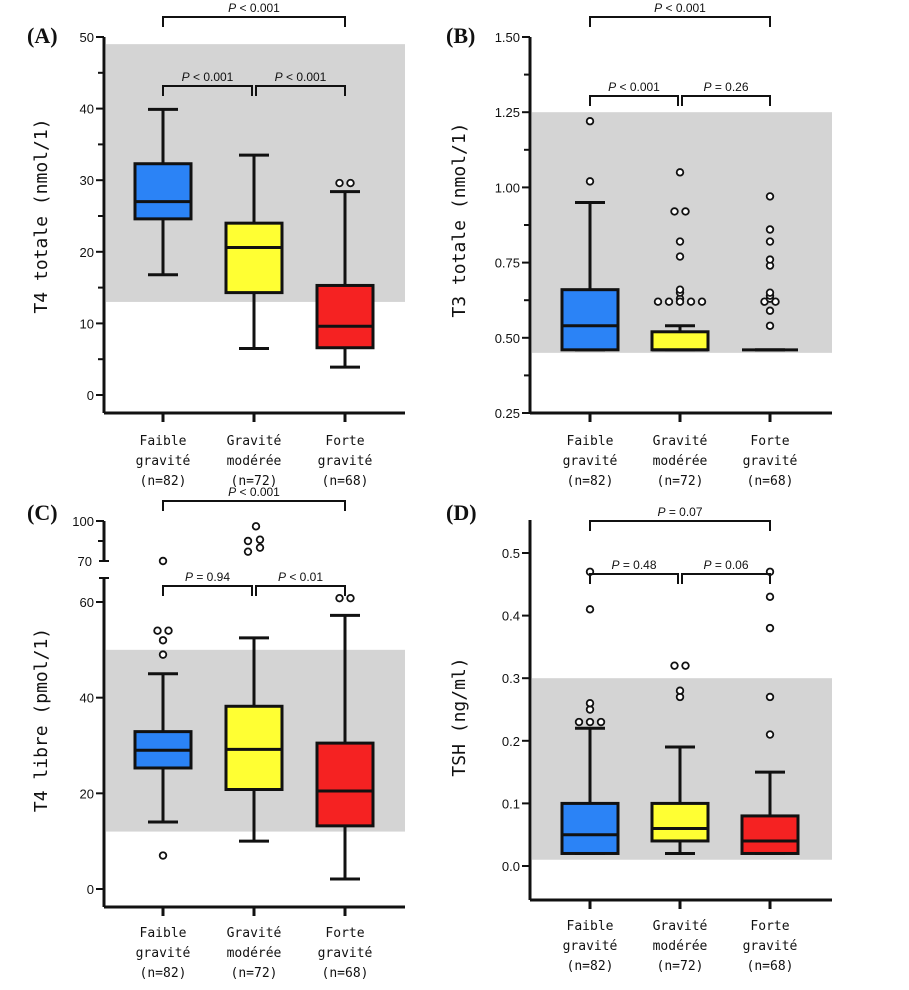  Describe the element at coordinates (459, 716) in the screenshot. I see `y-axis-label: TSH (ng/ml)` at that location.